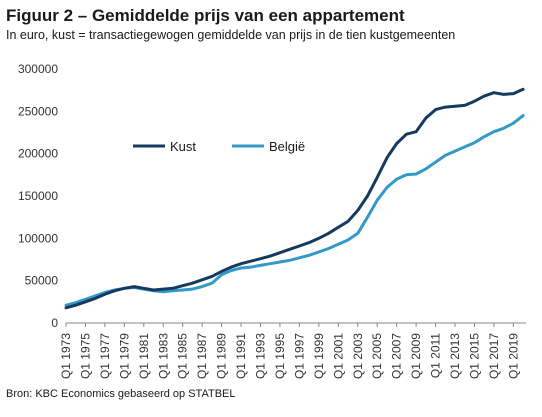 This screenshot has width=542, height=417. Describe the element at coordinates (183, 356) in the screenshot. I see `x-tick-label: Q1 1985` at that location.